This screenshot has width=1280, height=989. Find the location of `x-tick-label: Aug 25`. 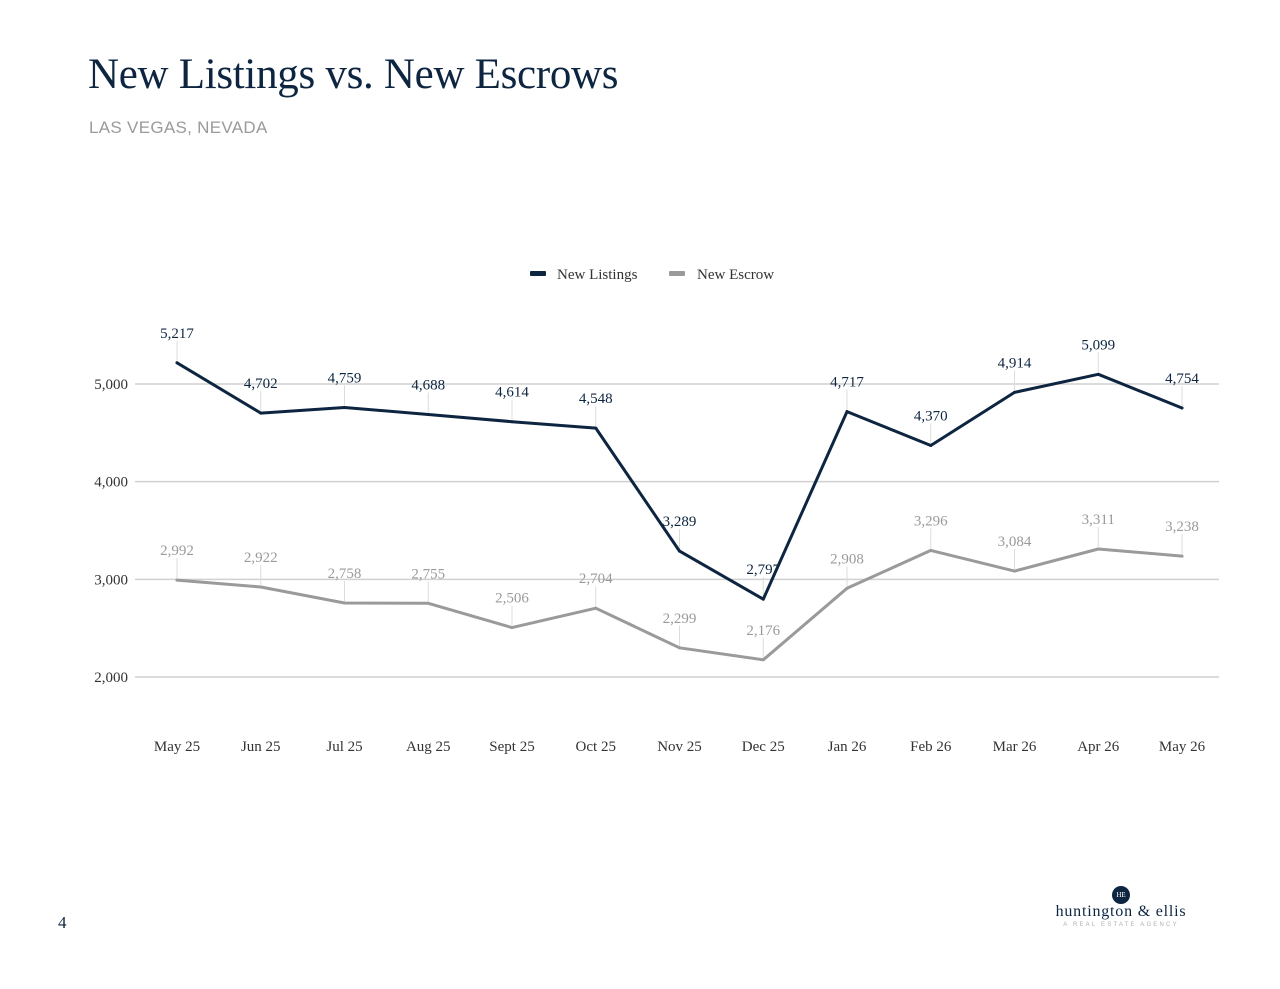

x-tick-label: Aug 25 is located at coordinates (428, 747).